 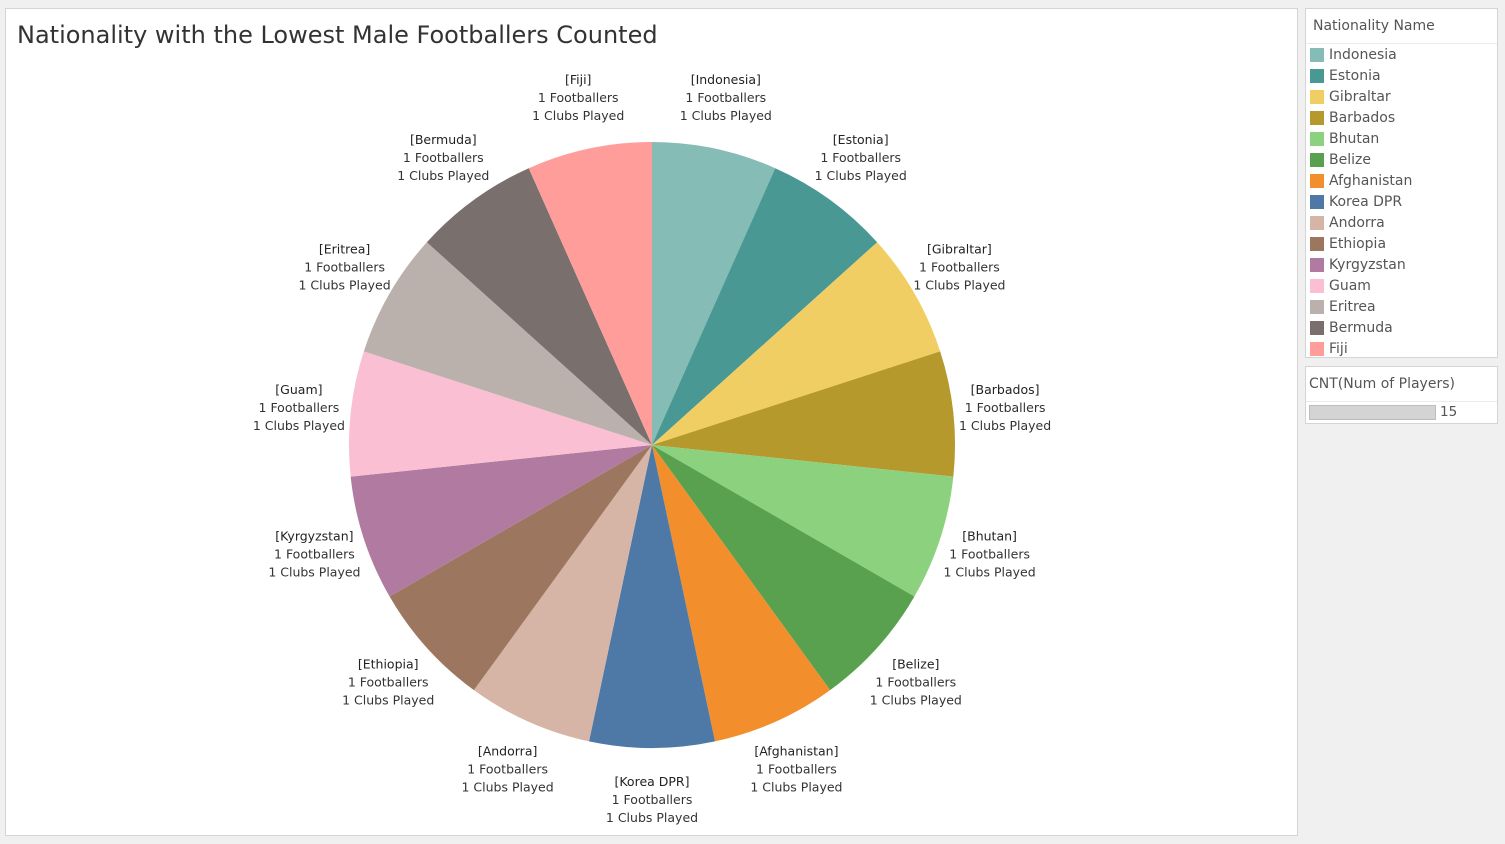 What do you see at coordinates (344, 249) in the screenshot?
I see `slice-label-name: [Eritrea]` at bounding box center [344, 249].